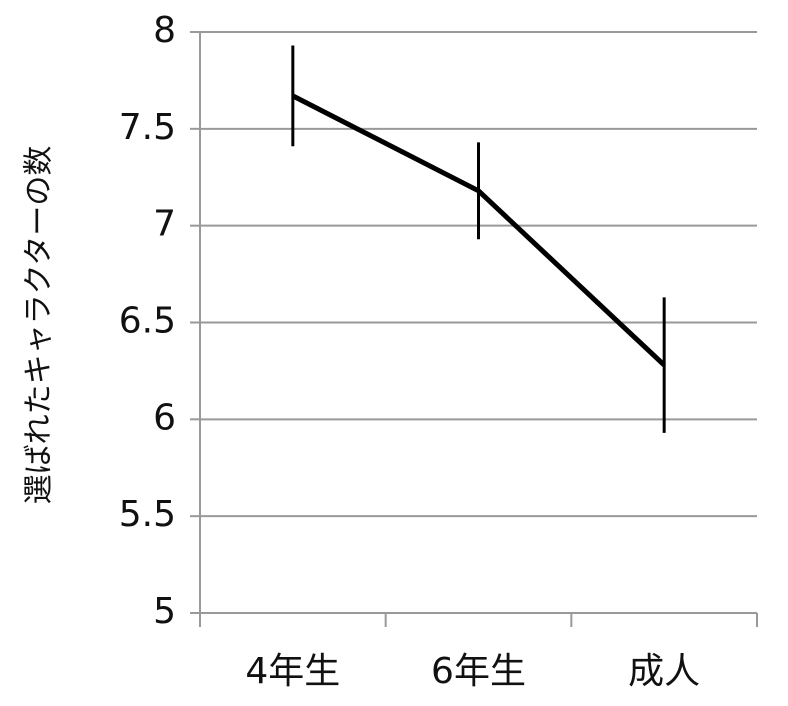  Describe the element at coordinates (39, 325) in the screenshot. I see `y-axis-label: 選ばれたキャラクターの数` at that location.